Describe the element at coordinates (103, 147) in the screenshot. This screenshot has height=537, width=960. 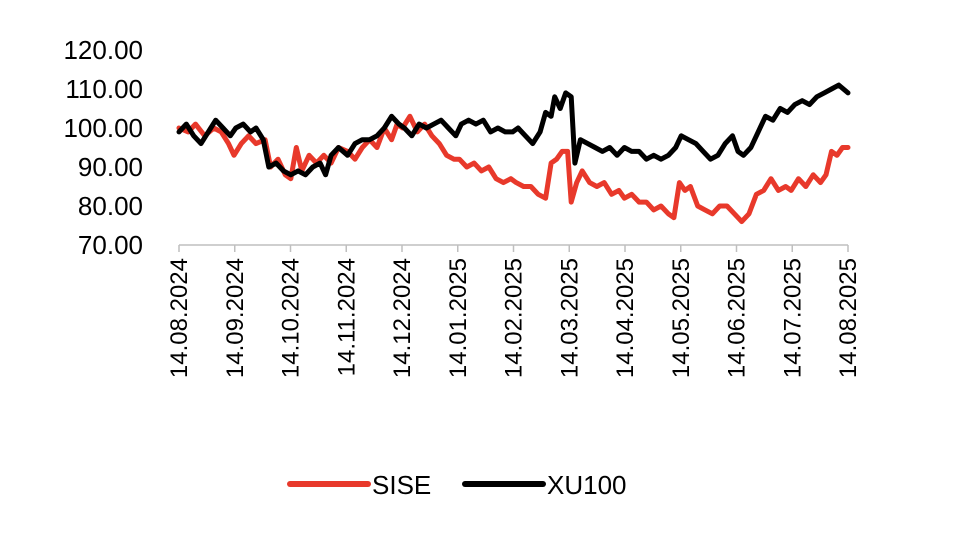
I see `y-axis: 70.00 80.00 90.00 100.00 110.00 120.00` at that location.